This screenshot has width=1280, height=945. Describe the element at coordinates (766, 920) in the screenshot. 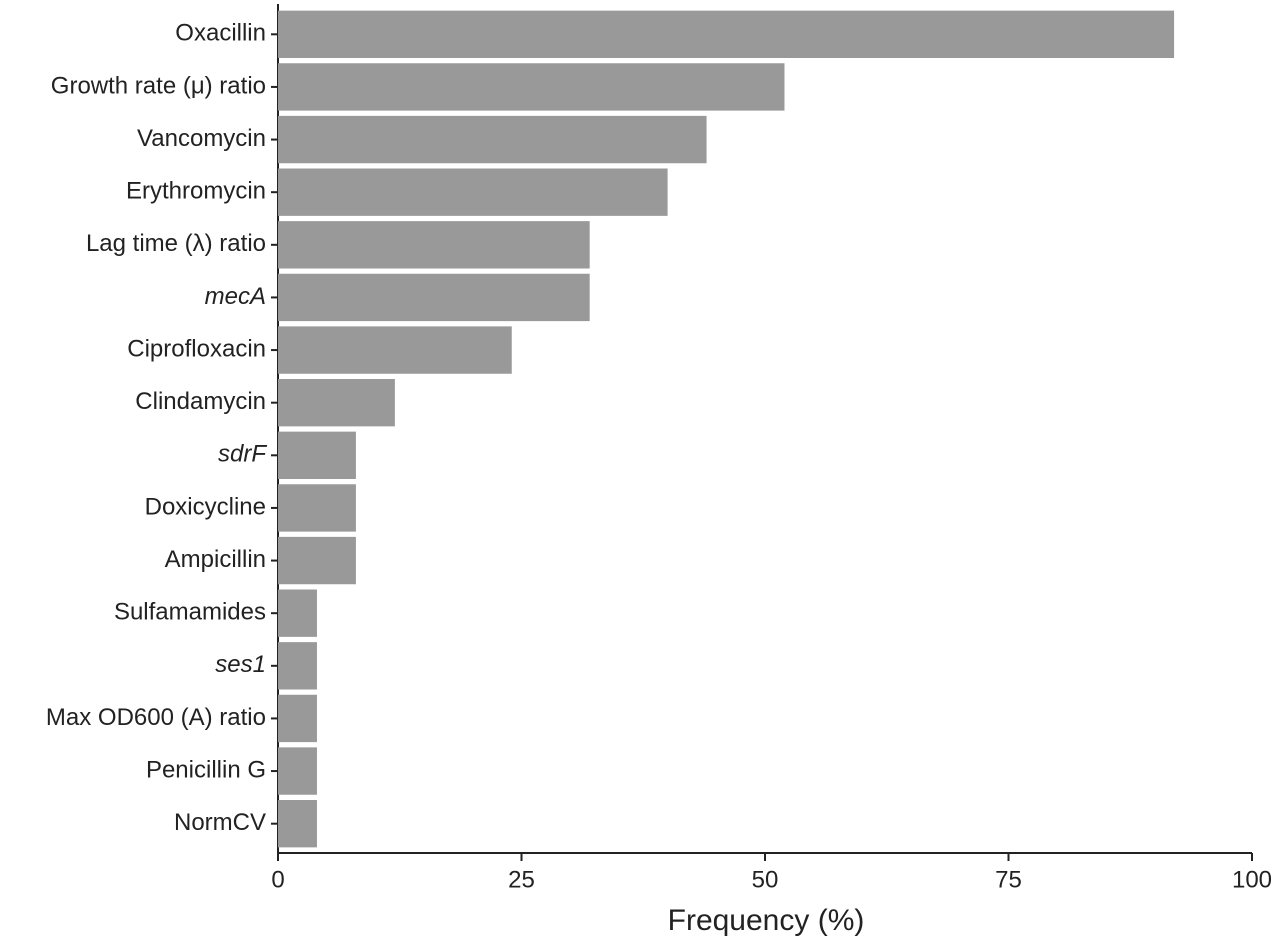

I see `x-axis-label: Frequency (%)` at that location.